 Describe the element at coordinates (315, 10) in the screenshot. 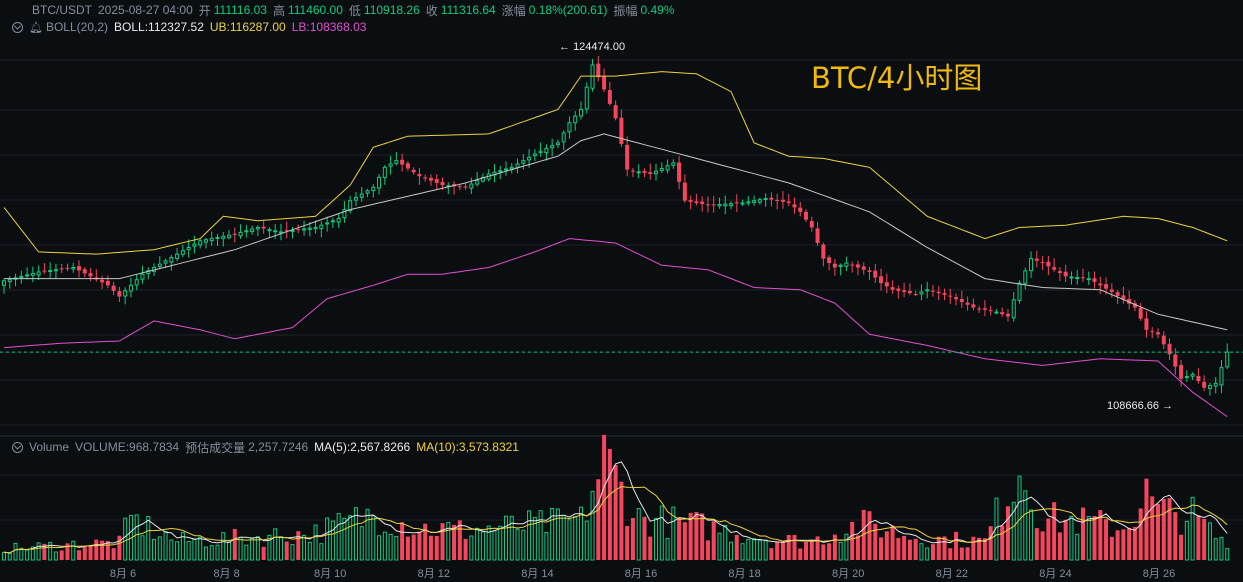

I see `high-value: 111460.00` at that location.